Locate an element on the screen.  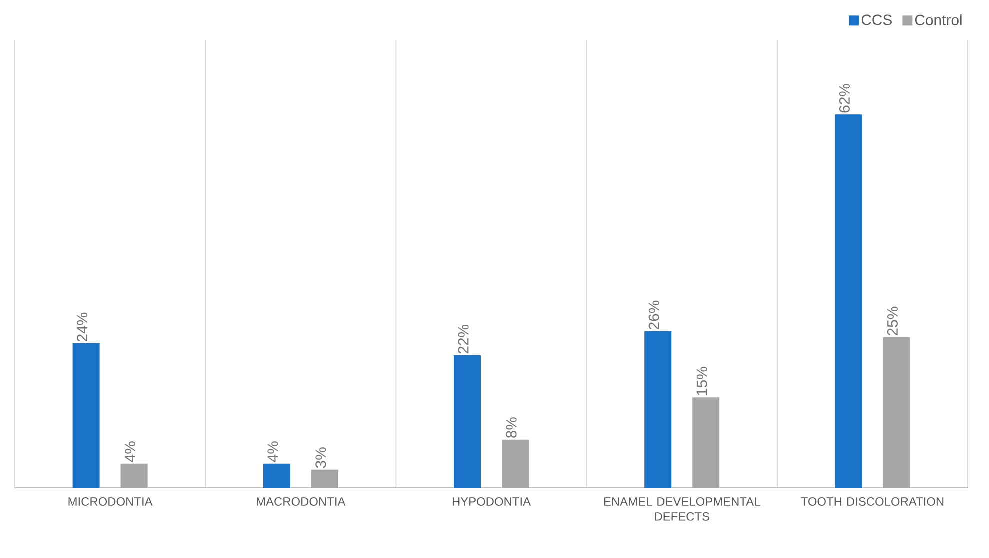
data-label: 25% is located at coordinates (892, 321).